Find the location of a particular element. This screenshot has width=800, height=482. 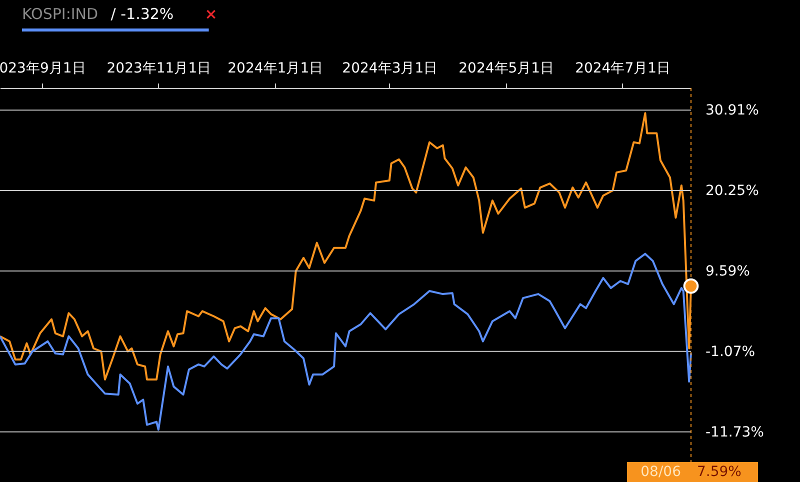

x-tick-label: 023年9月1日 is located at coordinates (43, 68).